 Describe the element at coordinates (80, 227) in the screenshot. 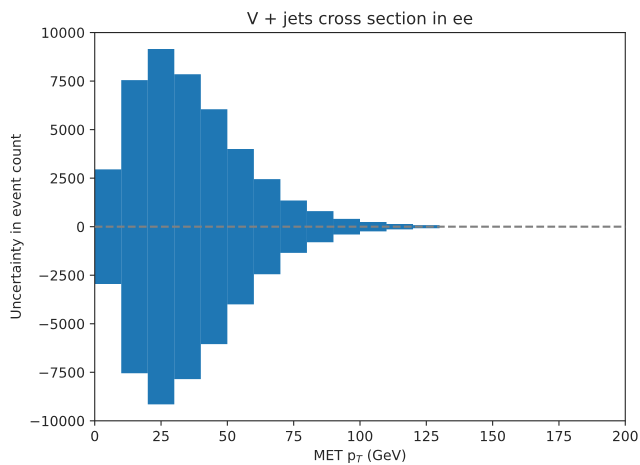

I see `y-tick-label: 0` at that location.